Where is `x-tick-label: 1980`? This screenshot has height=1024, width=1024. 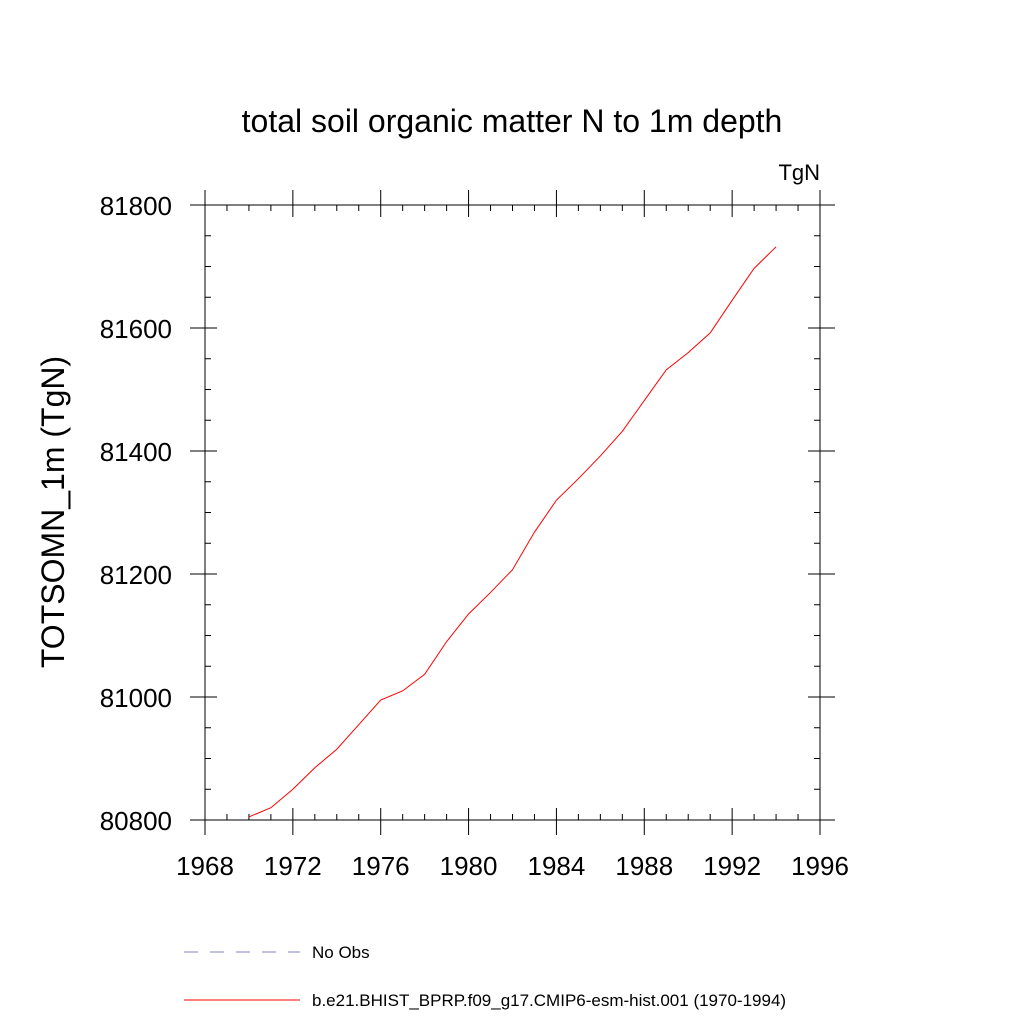 x-tick-label: 1980 is located at coordinates (469, 866).